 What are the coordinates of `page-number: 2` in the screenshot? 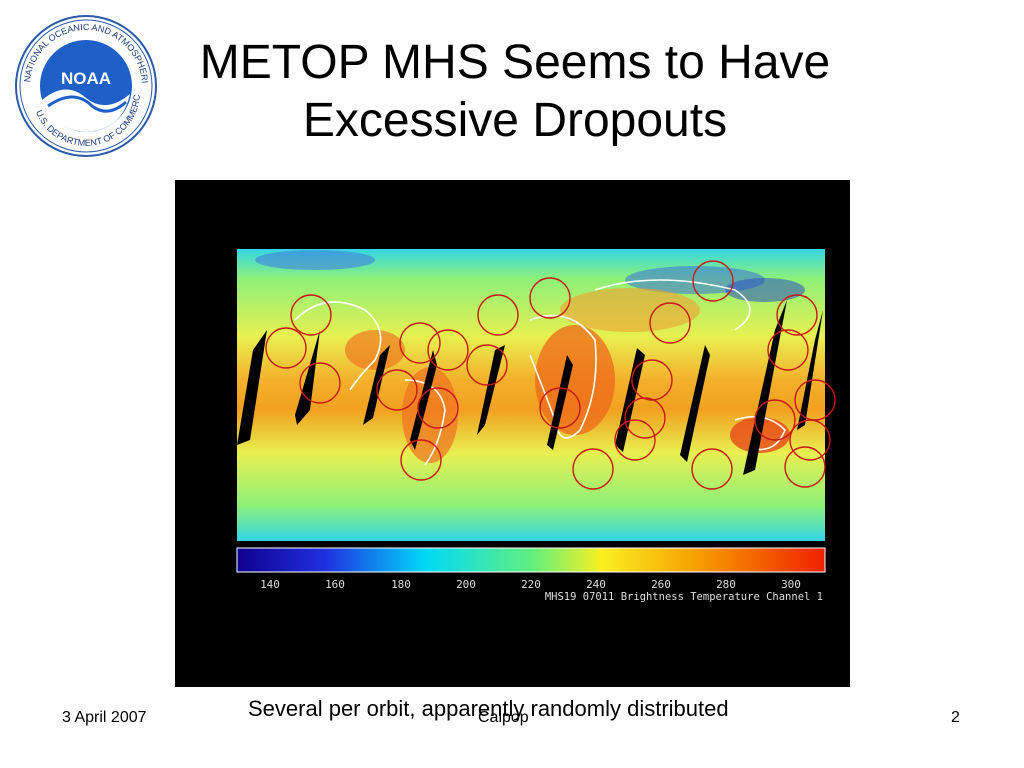 It's located at (955, 717).